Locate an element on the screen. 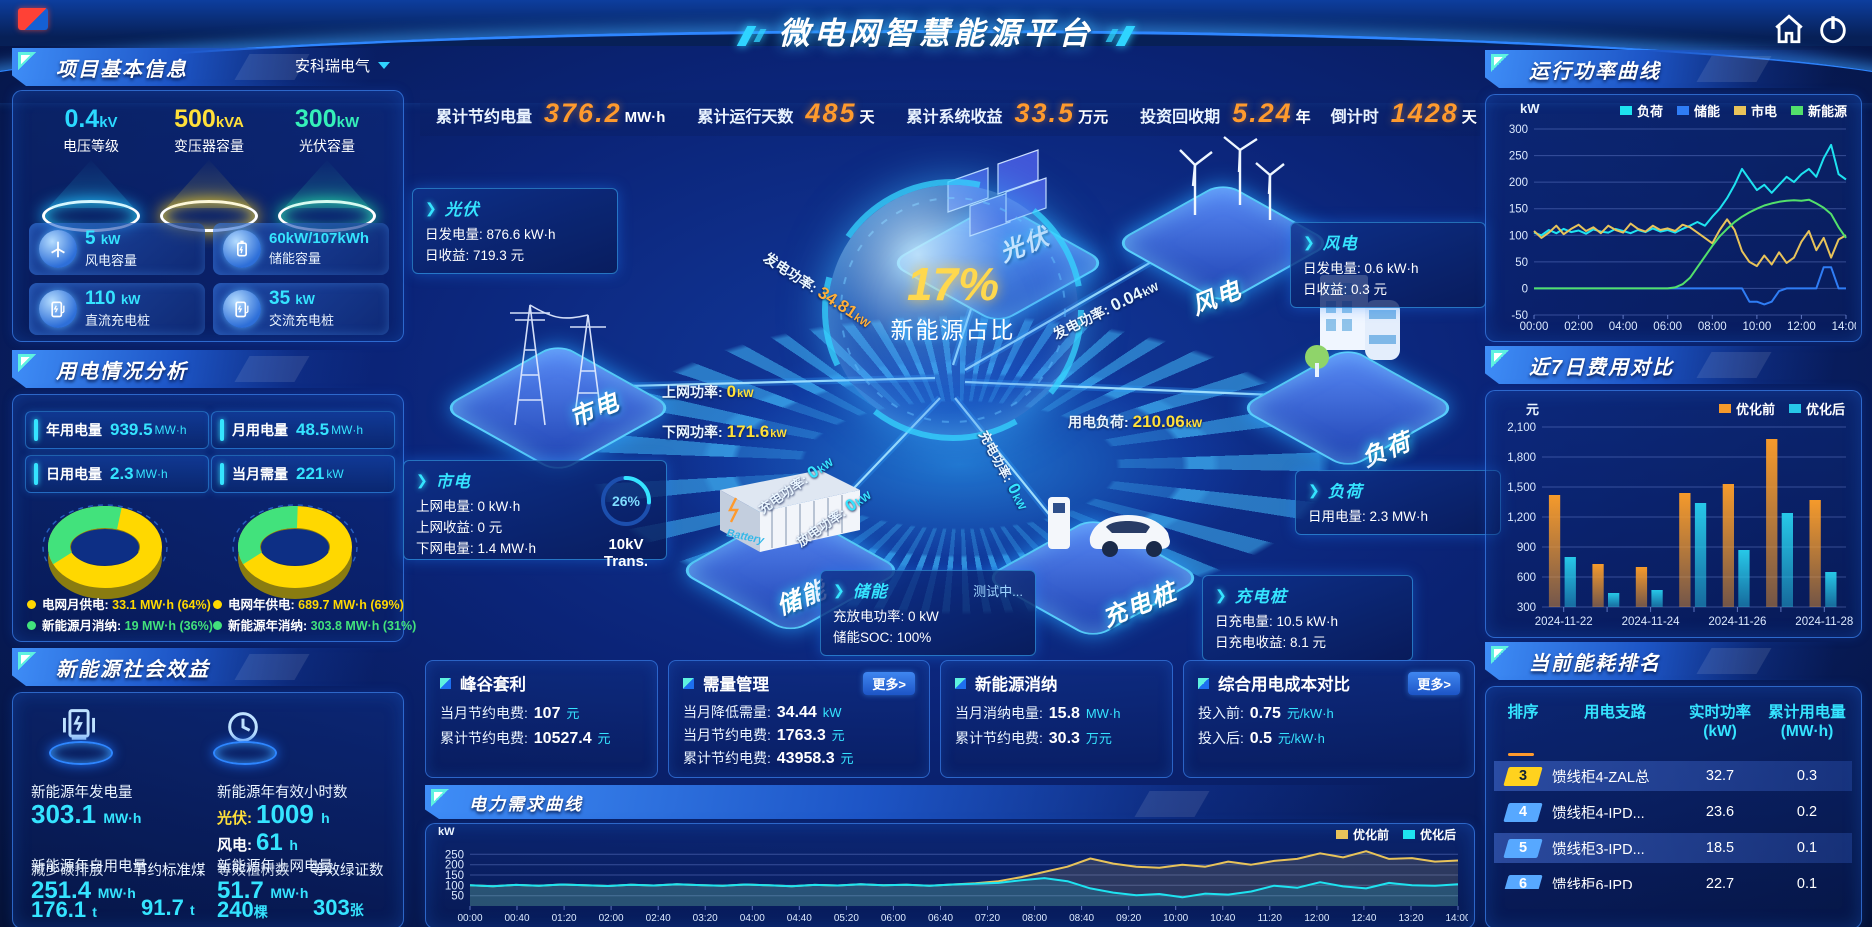  deco-slash-icon is located at coordinates (1125, 35).